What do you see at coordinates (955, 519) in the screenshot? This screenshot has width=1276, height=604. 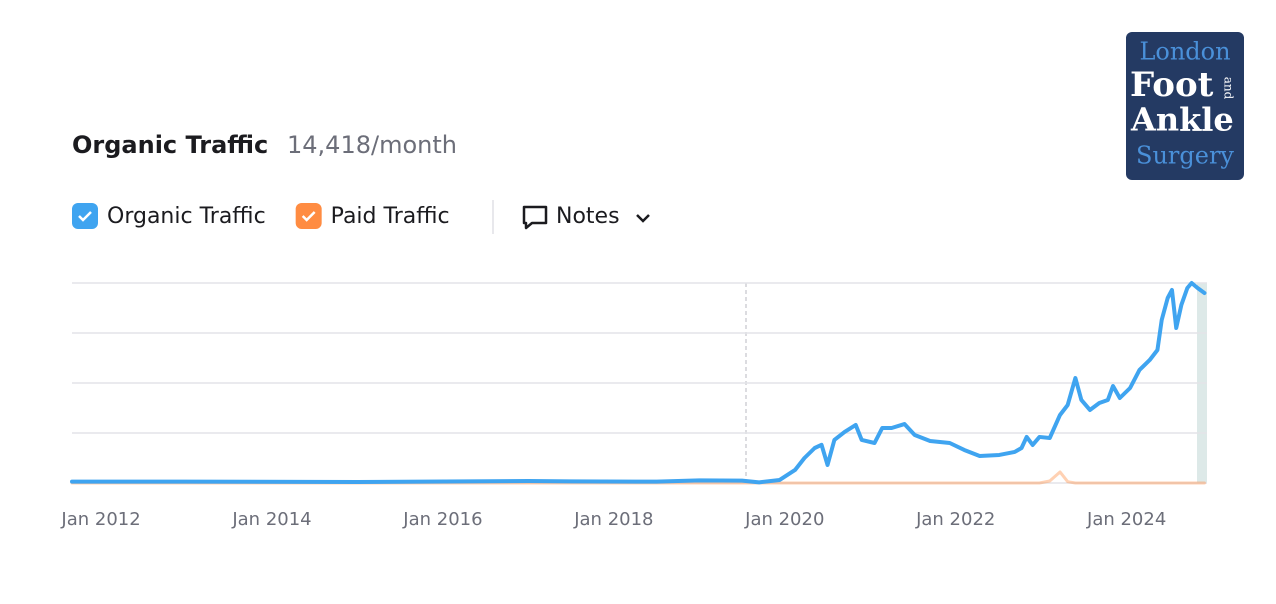 I see `x-tick-label: Jan 2022` at bounding box center [955, 519].